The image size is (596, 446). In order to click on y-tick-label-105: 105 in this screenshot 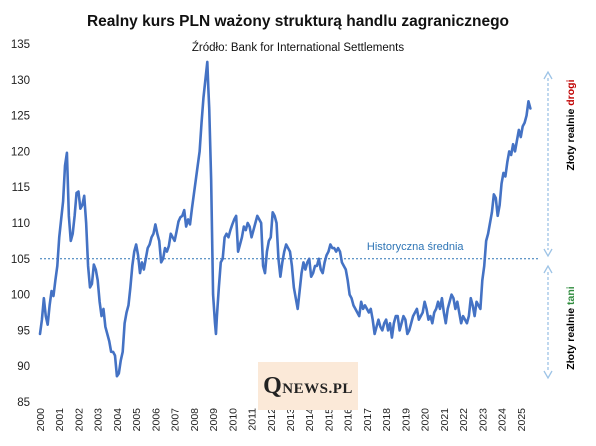, I will do `click(20, 260)`.